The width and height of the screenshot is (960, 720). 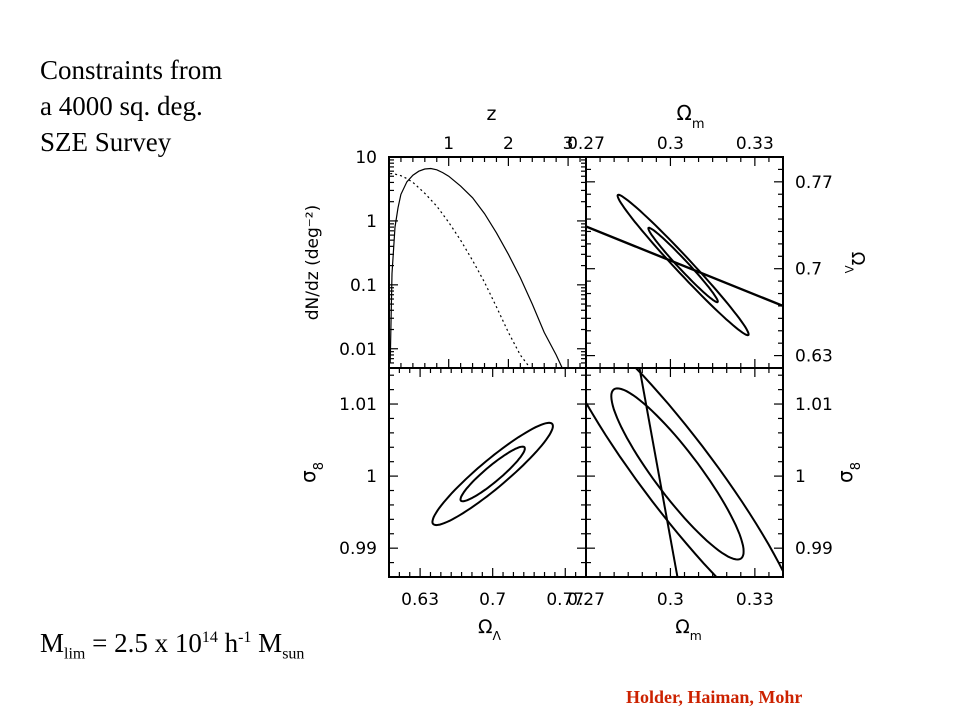 What do you see at coordinates (371, 222) in the screenshot?
I see `dndz-ytick-label: 1` at bounding box center [371, 222].